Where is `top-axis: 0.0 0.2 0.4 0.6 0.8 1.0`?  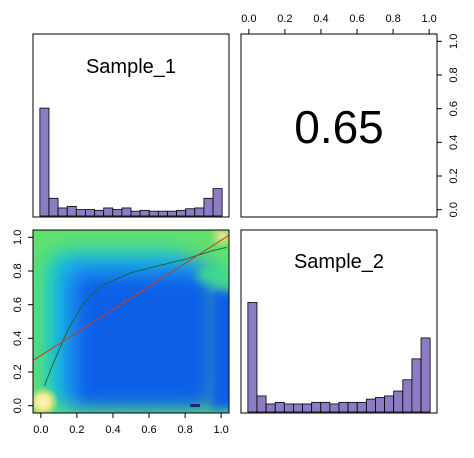
top-axis: 0.0 0.2 0.4 0.6 0.8 1.0 is located at coordinates (339, 23).